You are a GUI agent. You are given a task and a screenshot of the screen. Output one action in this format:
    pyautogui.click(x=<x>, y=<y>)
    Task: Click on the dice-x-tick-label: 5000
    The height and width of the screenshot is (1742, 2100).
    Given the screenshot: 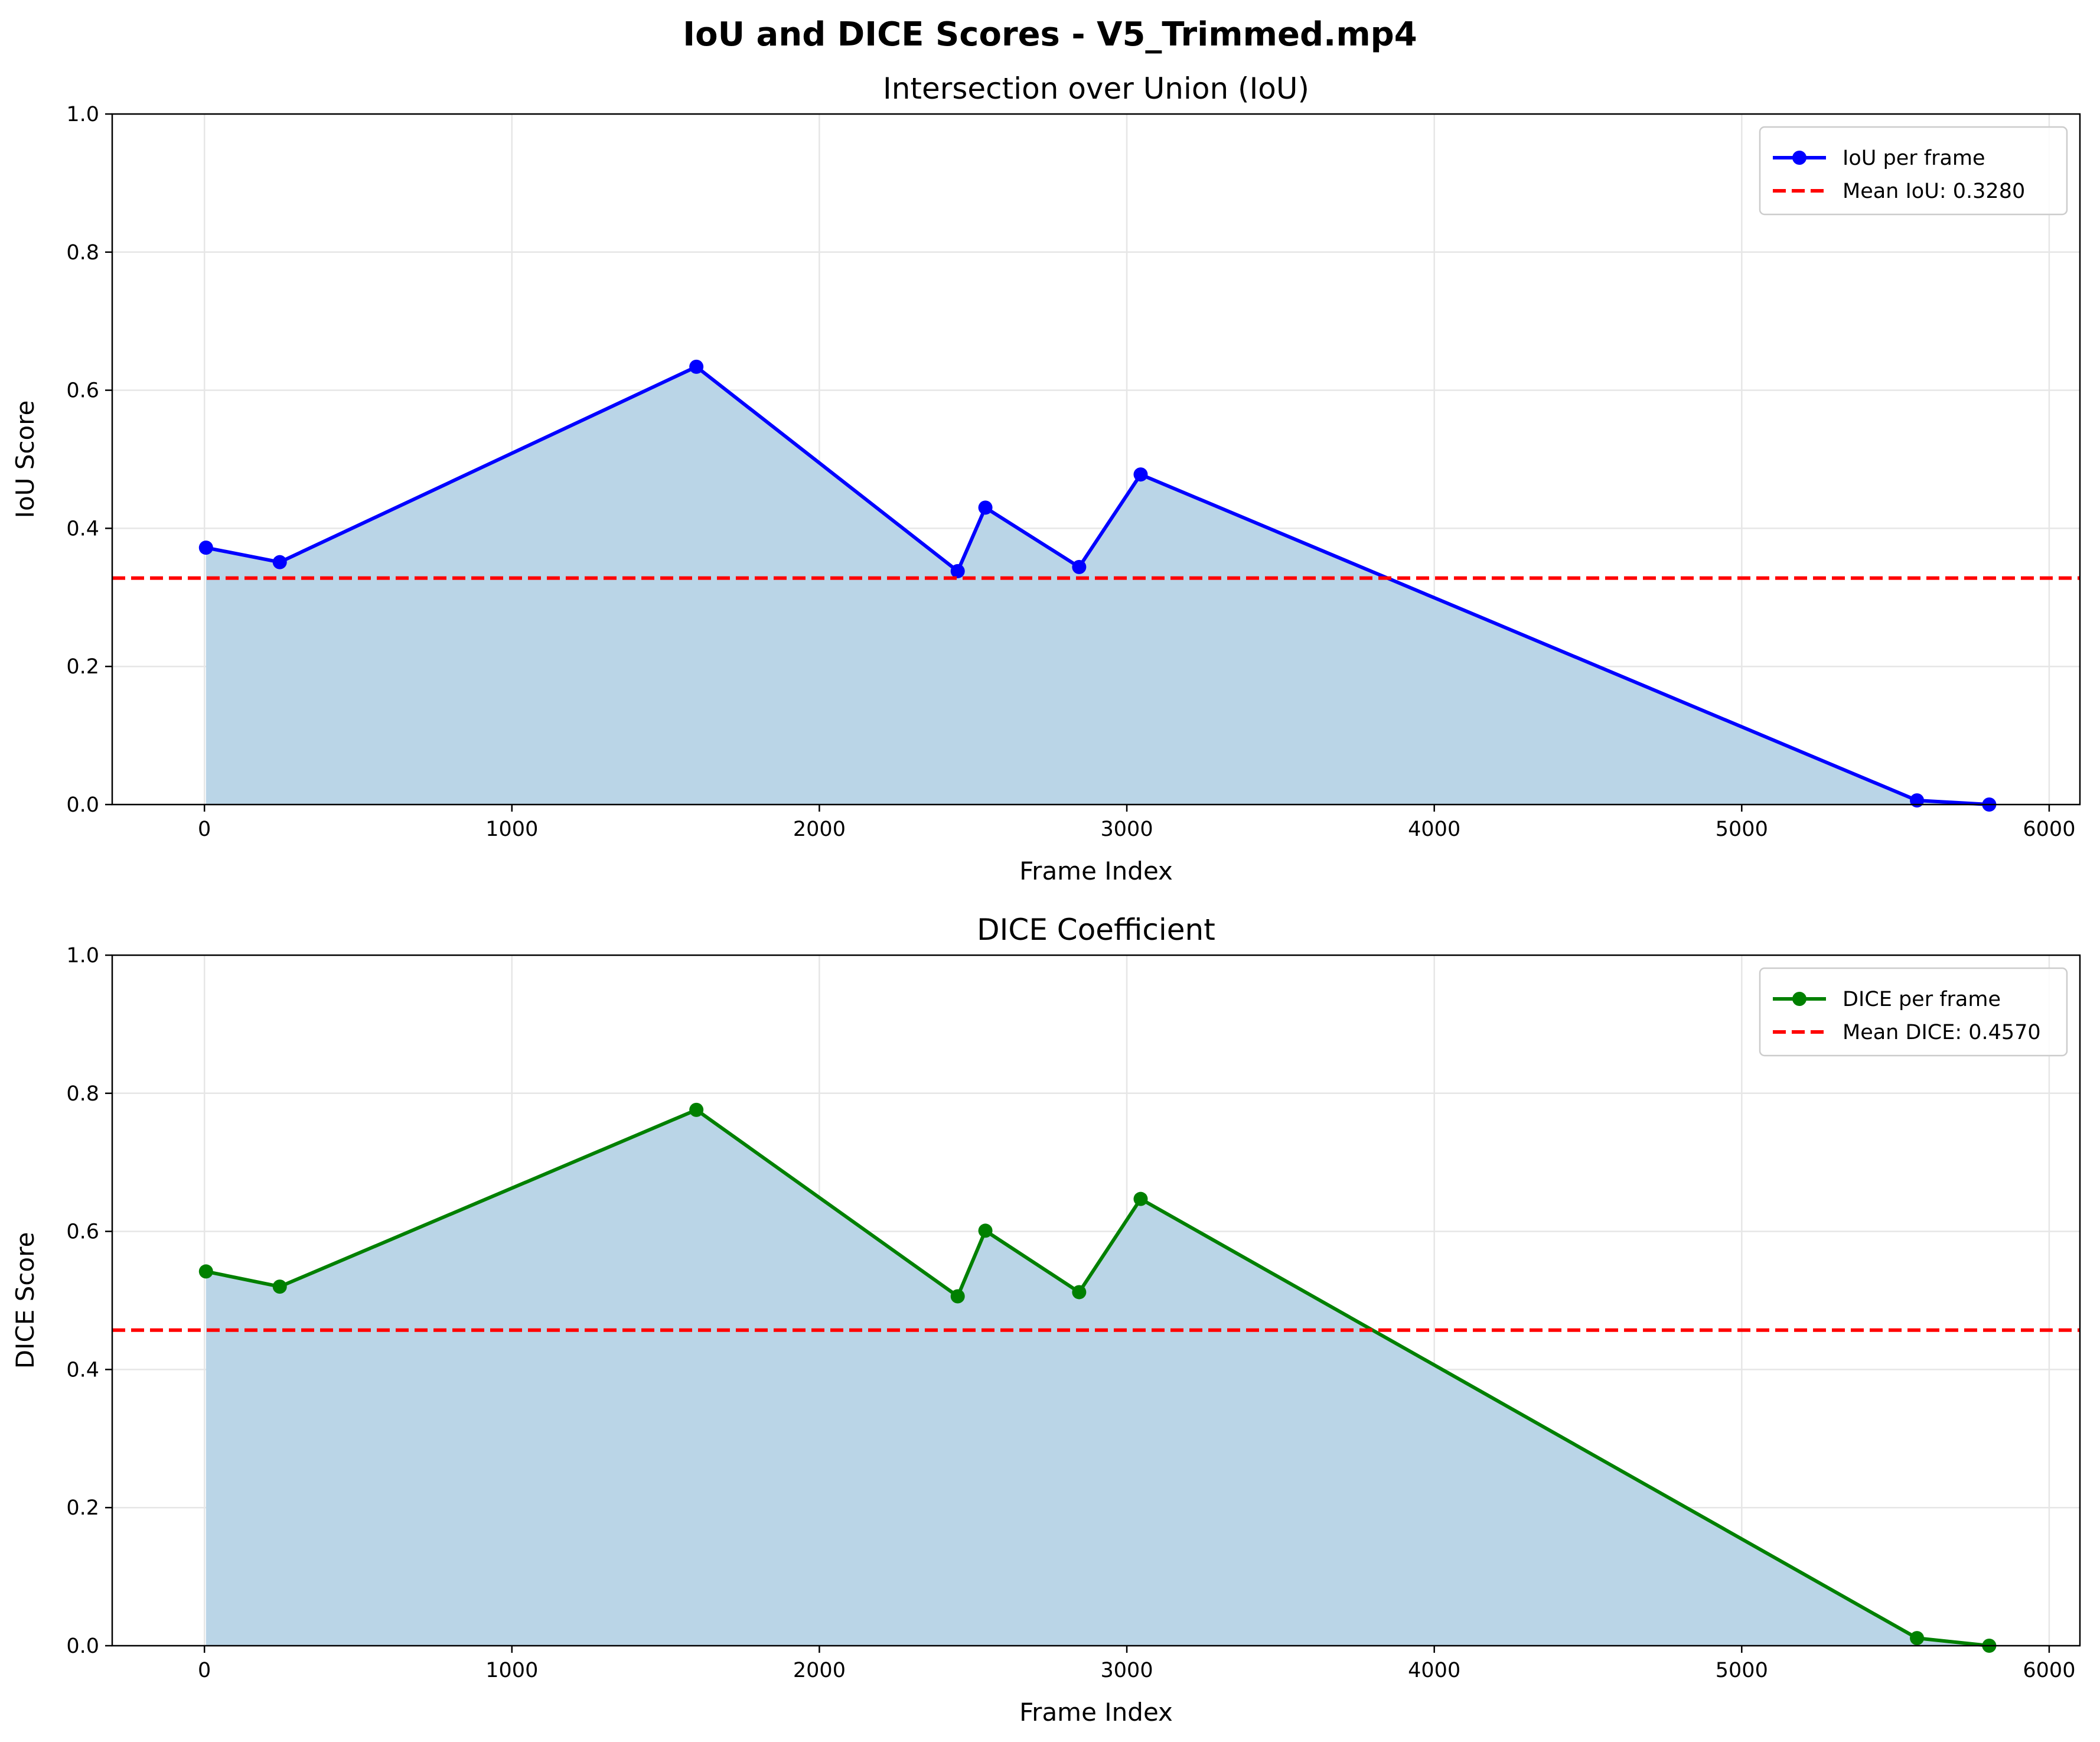 What is the action you would take?
    pyautogui.click(x=1742, y=1670)
    